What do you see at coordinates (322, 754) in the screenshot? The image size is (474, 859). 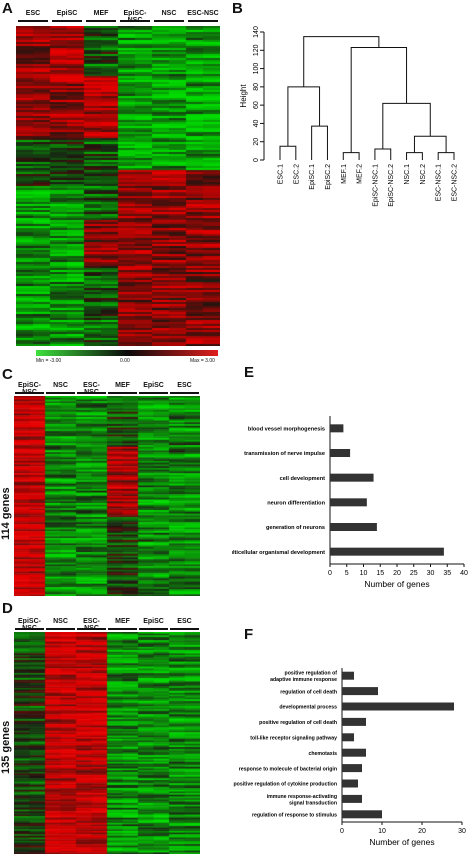 I see `category-label: chemotaxis` at bounding box center [322, 754].